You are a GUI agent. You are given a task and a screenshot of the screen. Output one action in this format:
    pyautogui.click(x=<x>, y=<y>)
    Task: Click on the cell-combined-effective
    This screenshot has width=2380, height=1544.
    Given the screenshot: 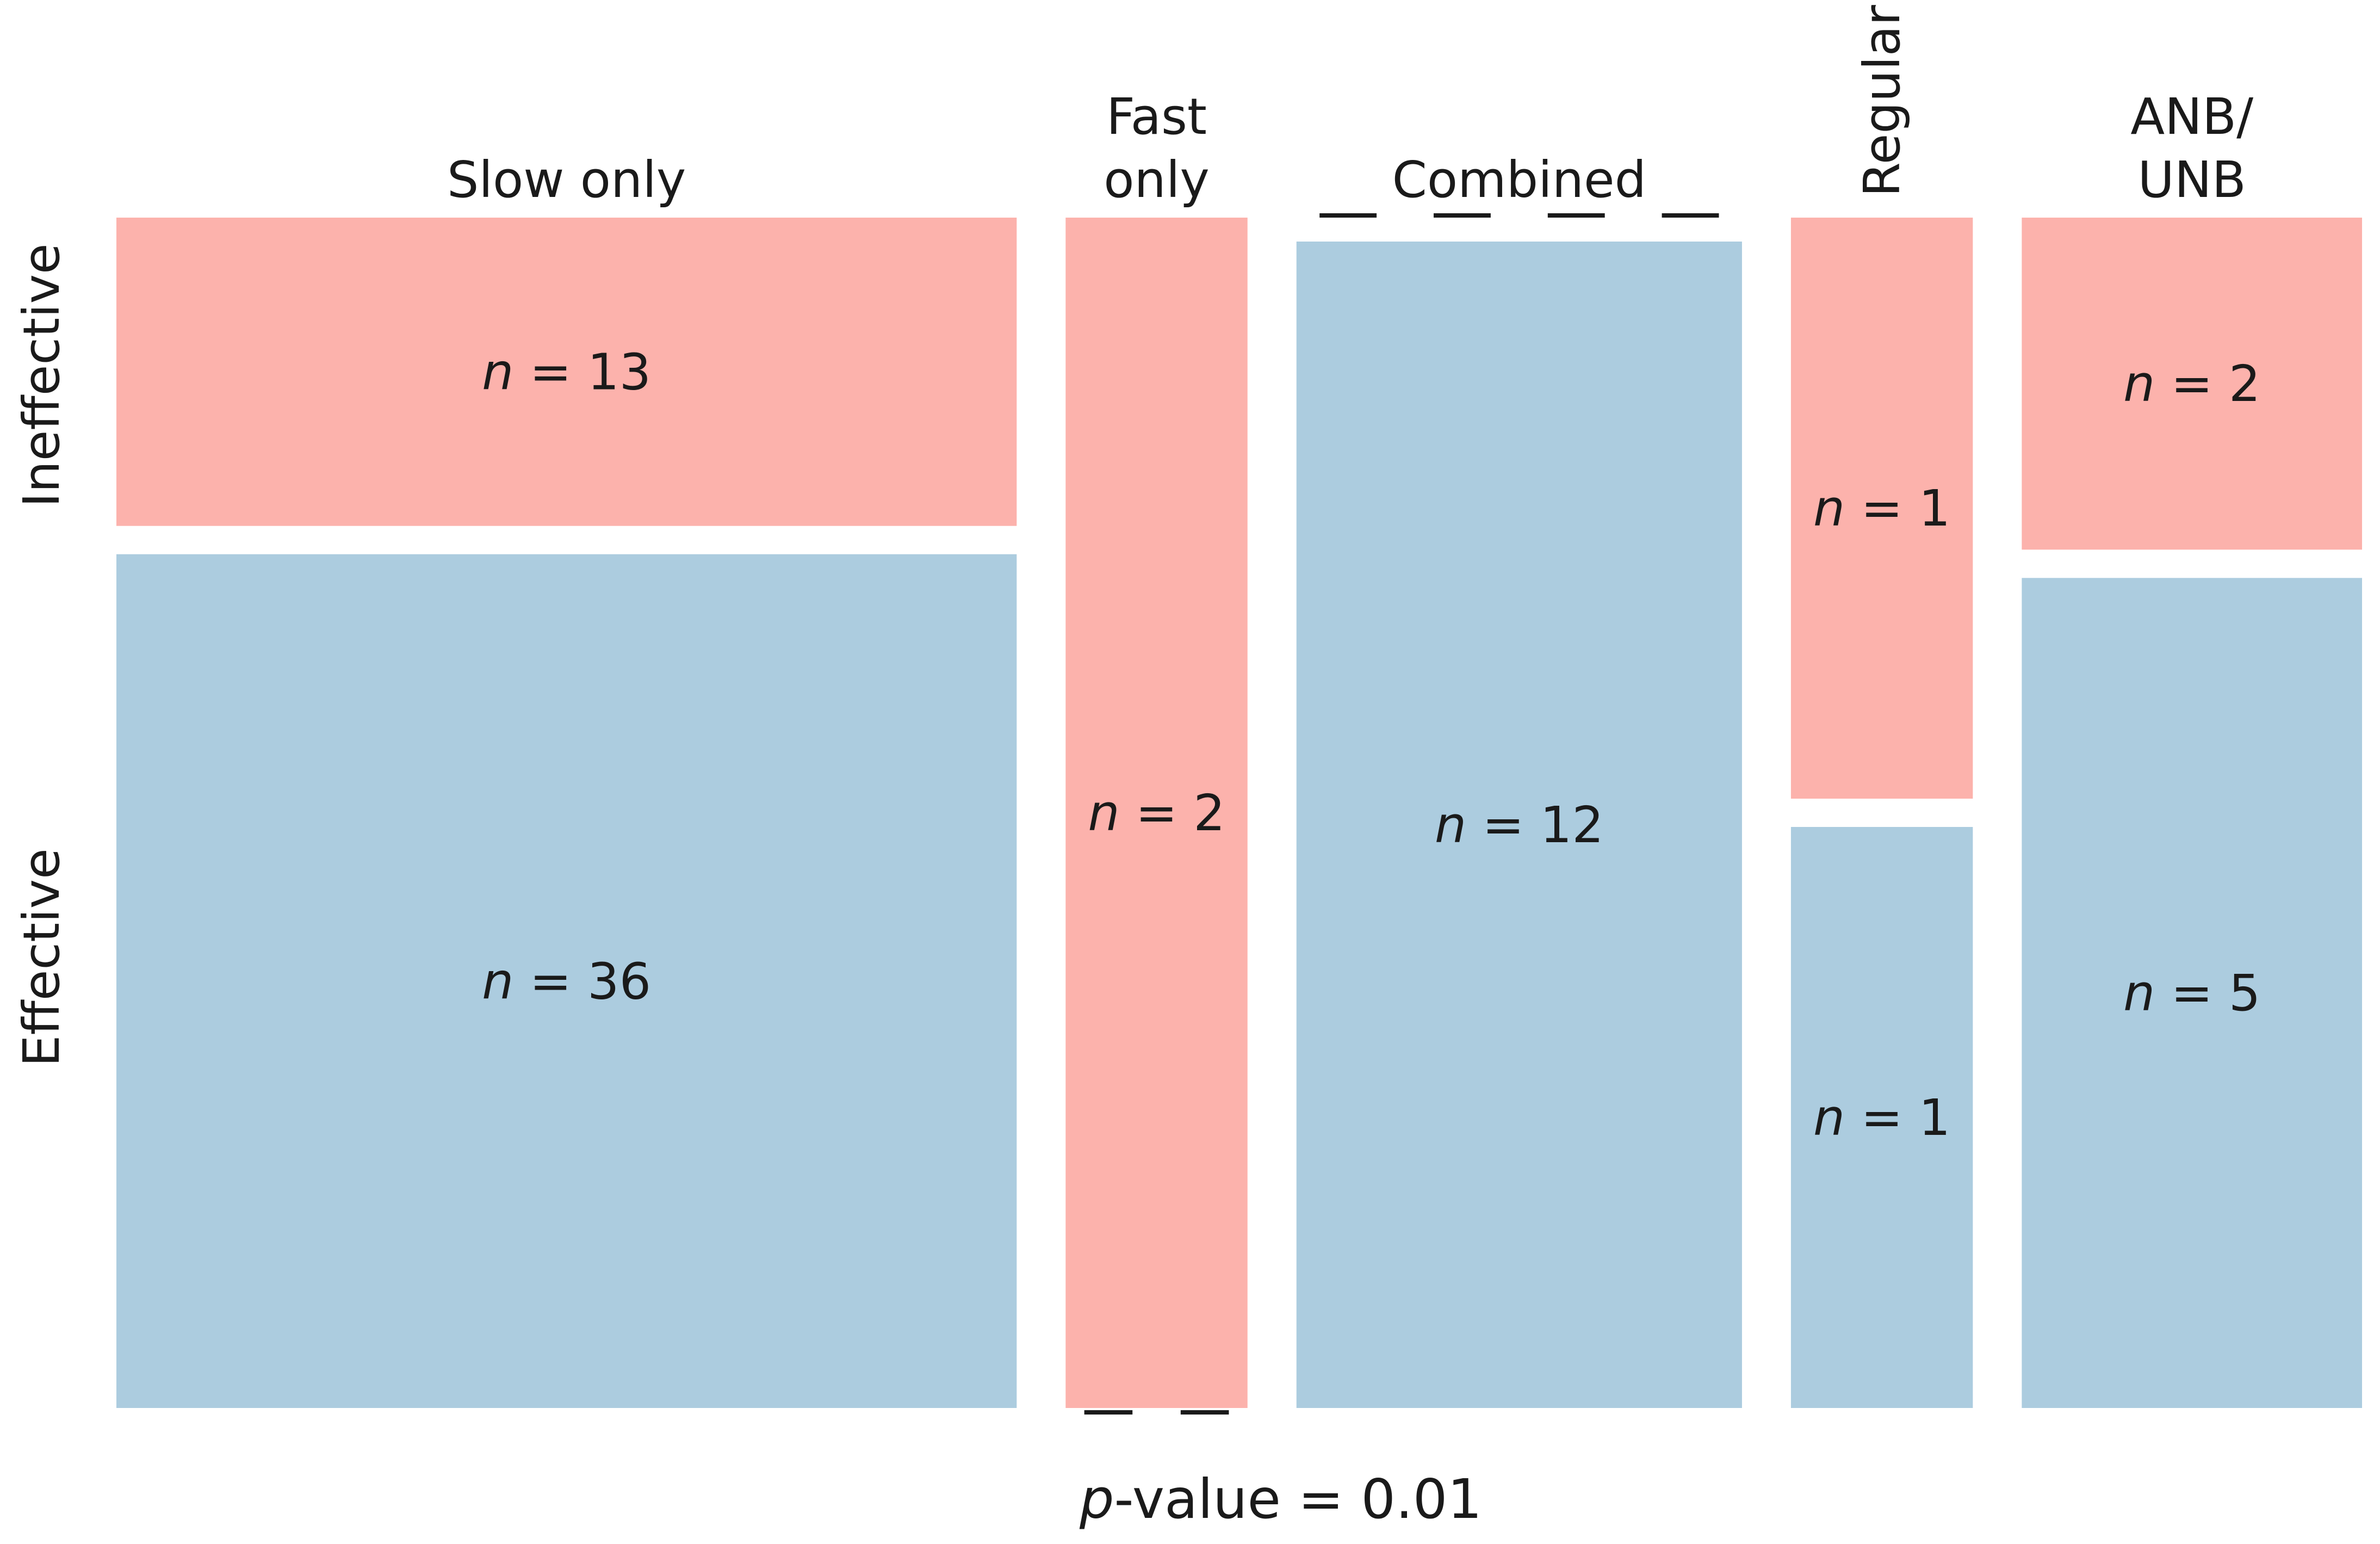 What is the action you would take?
    pyautogui.click(x=1519, y=825)
    